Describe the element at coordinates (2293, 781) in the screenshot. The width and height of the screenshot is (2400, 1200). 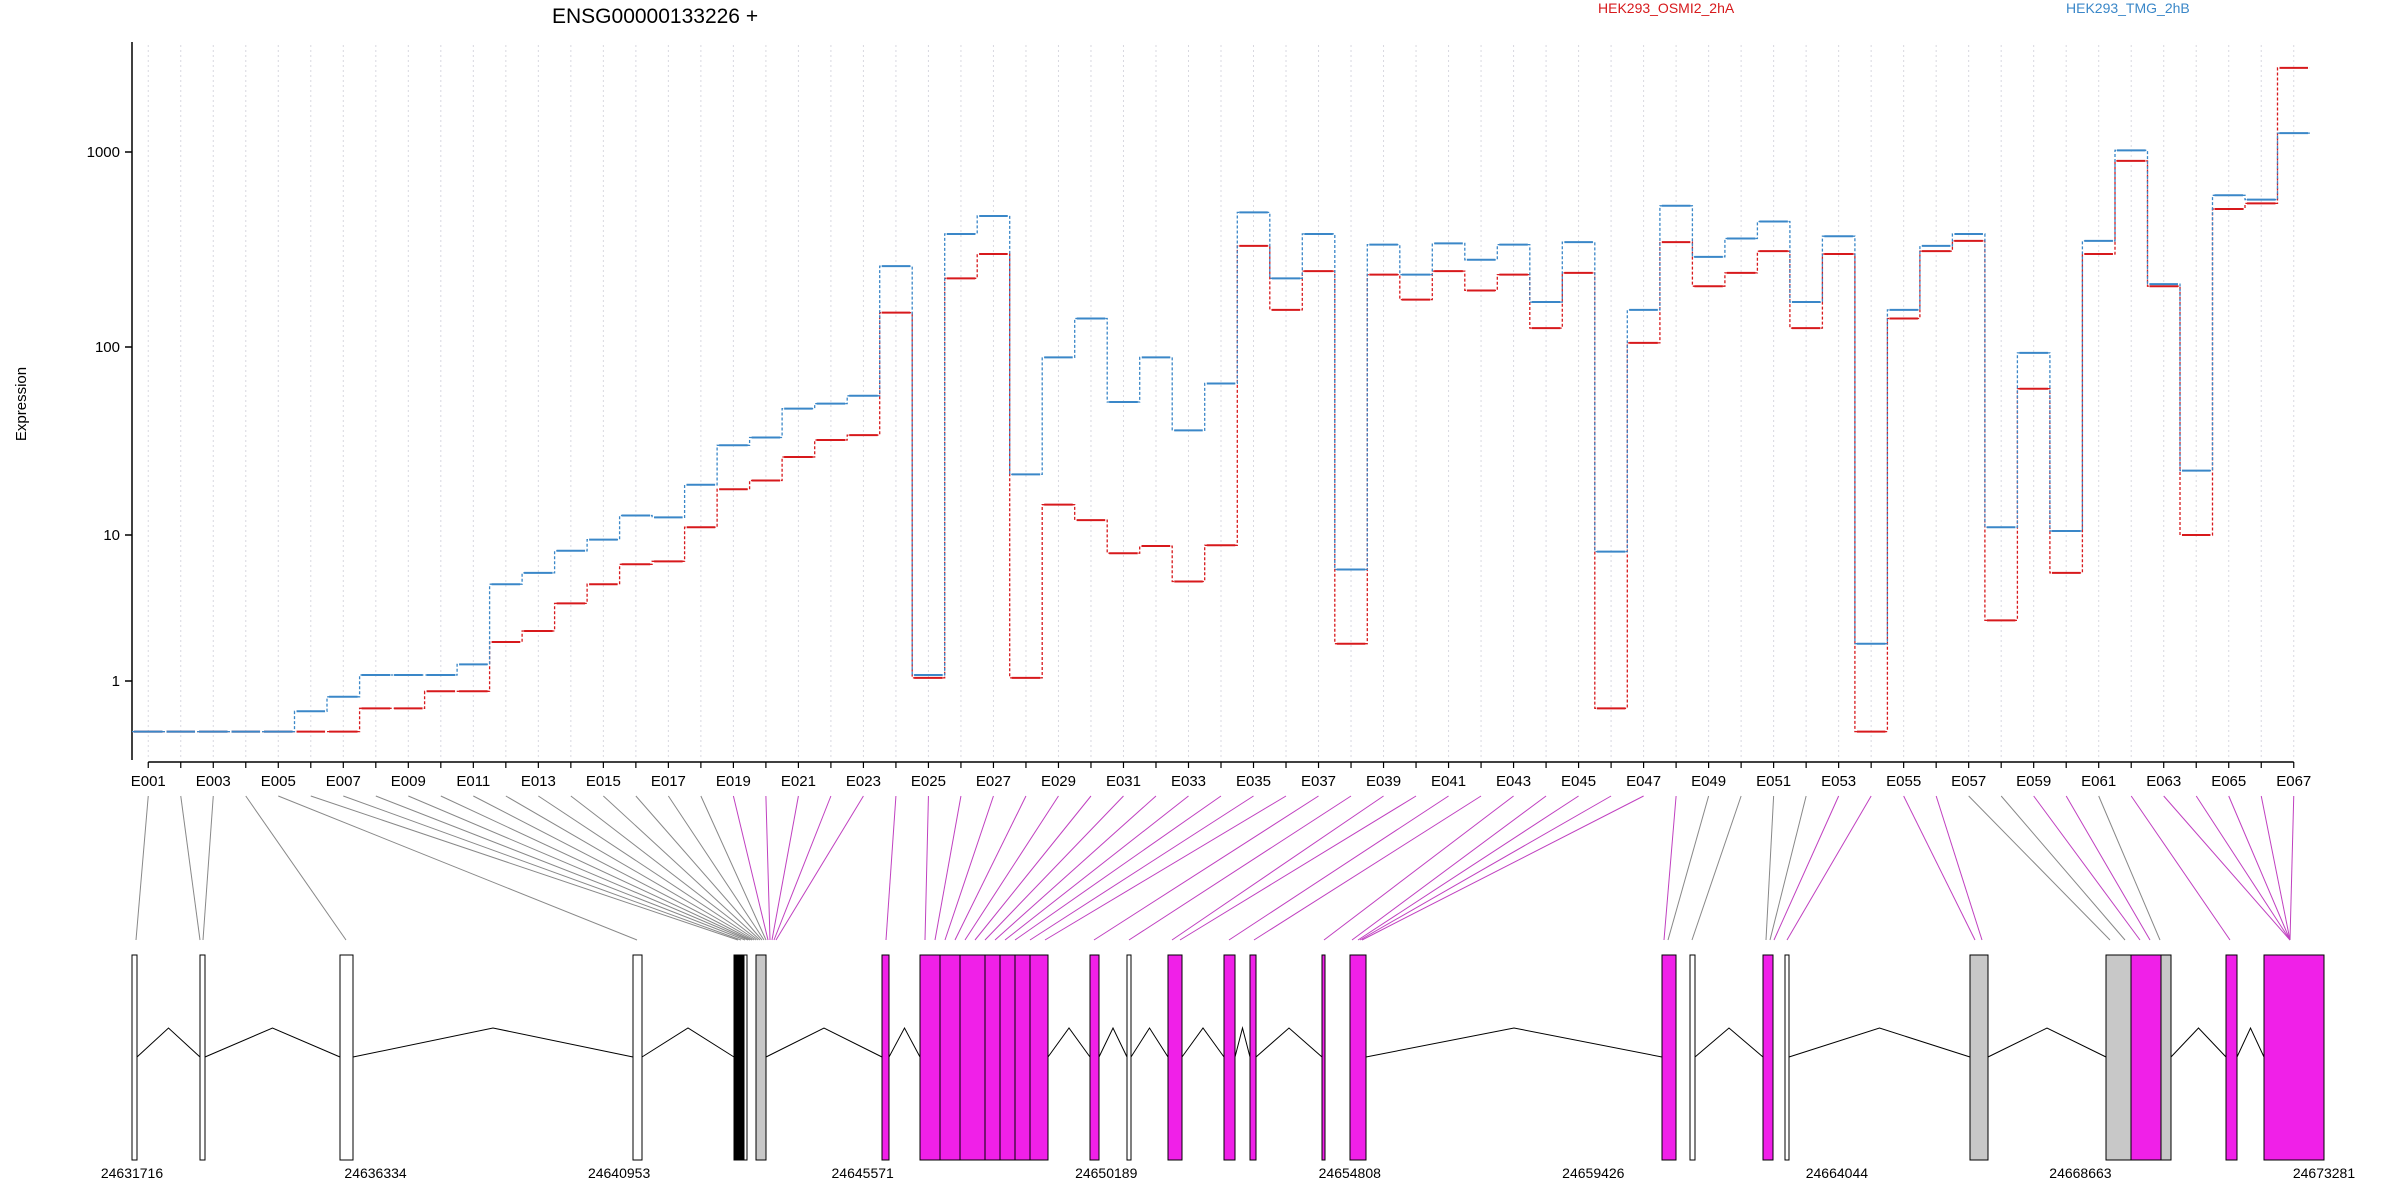
I see `x-tick-label: E067` at that location.